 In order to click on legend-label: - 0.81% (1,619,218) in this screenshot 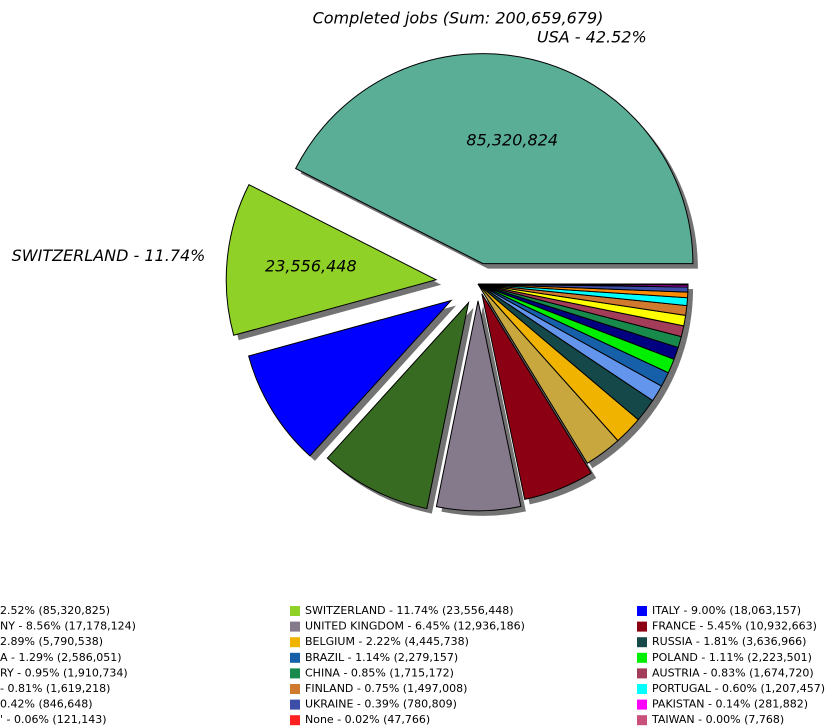, I will do `click(55, 688)`.